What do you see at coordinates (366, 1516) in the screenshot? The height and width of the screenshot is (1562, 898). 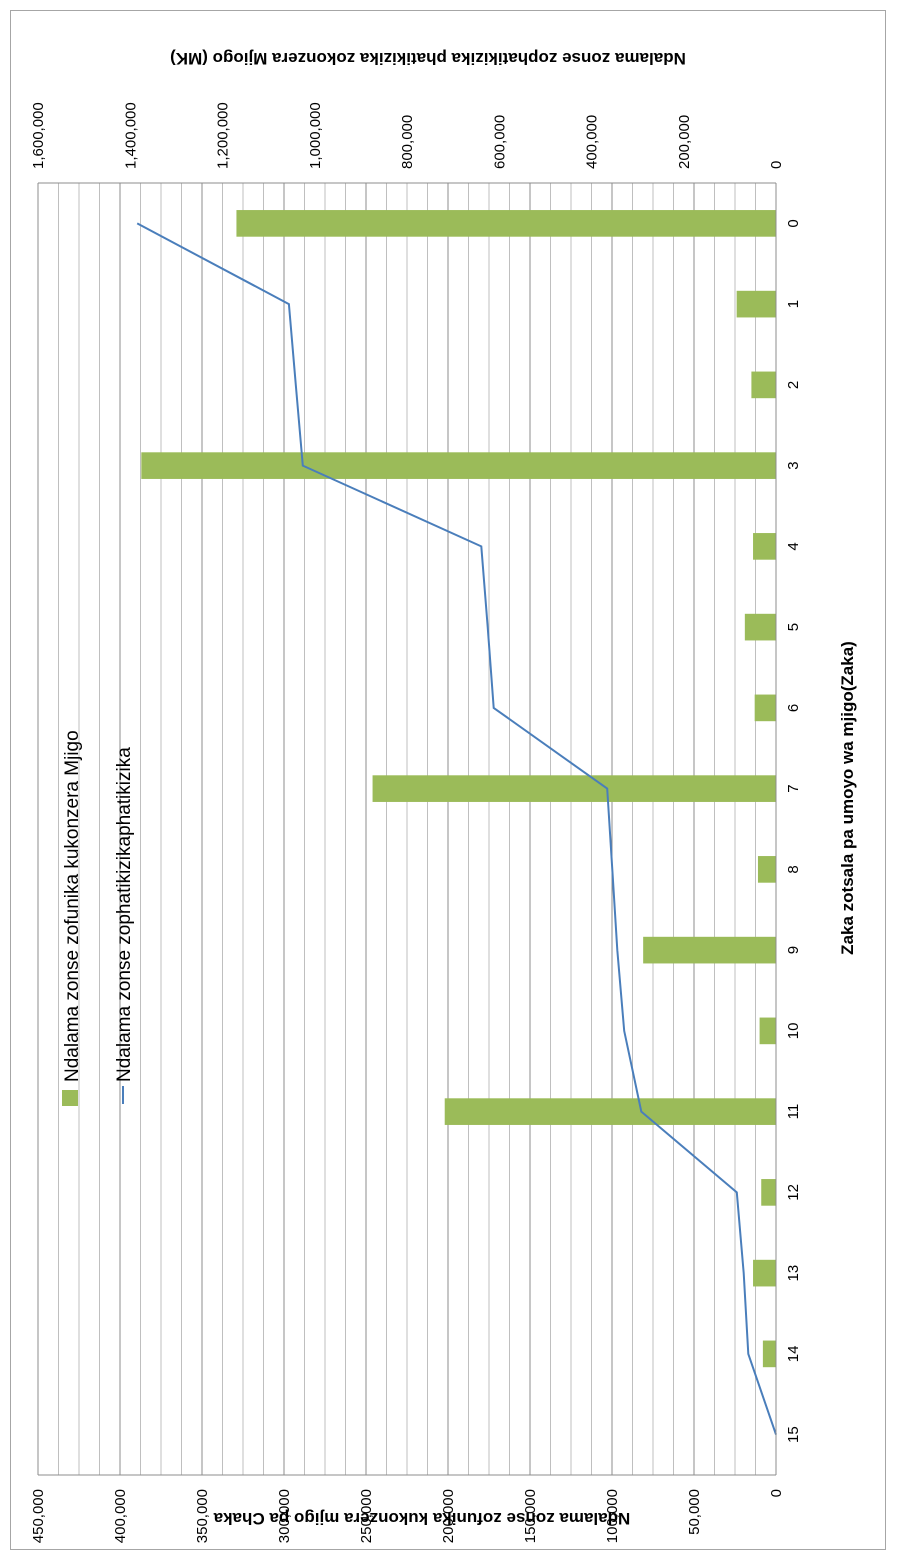 I see `primary-tick-label: 250,000` at bounding box center [366, 1516].